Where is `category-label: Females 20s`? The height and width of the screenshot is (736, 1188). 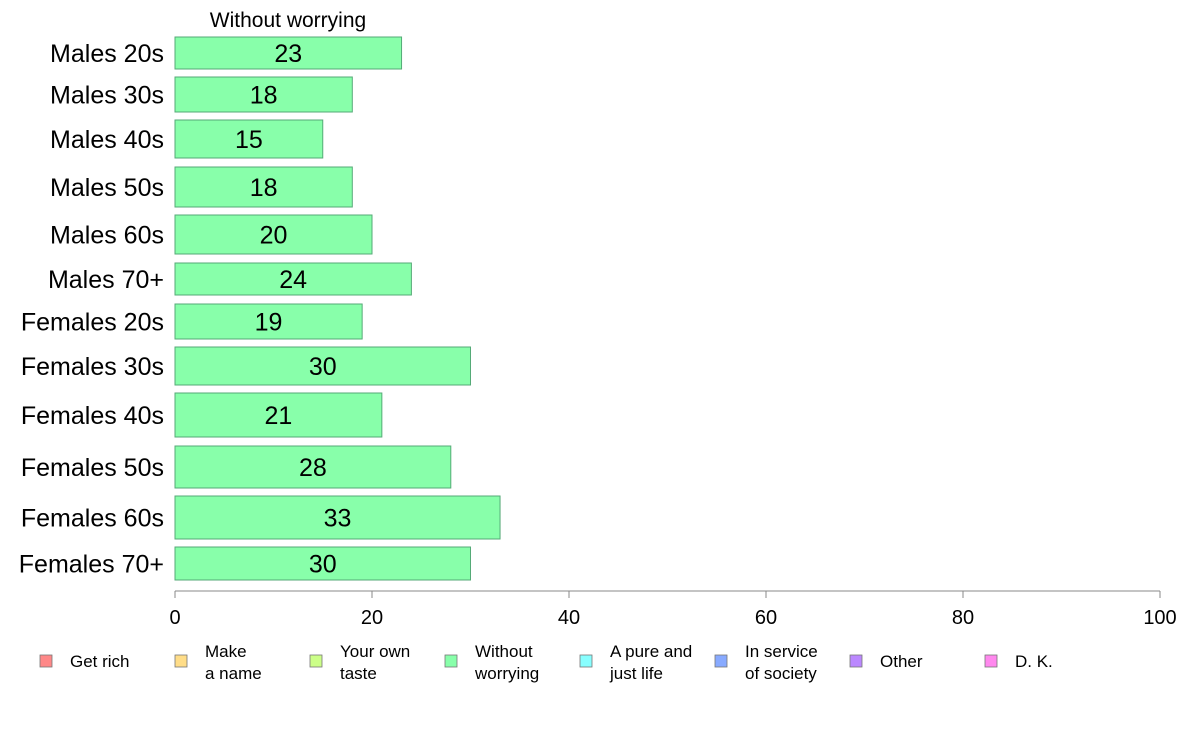 category-label: Females 20s is located at coordinates (92, 323).